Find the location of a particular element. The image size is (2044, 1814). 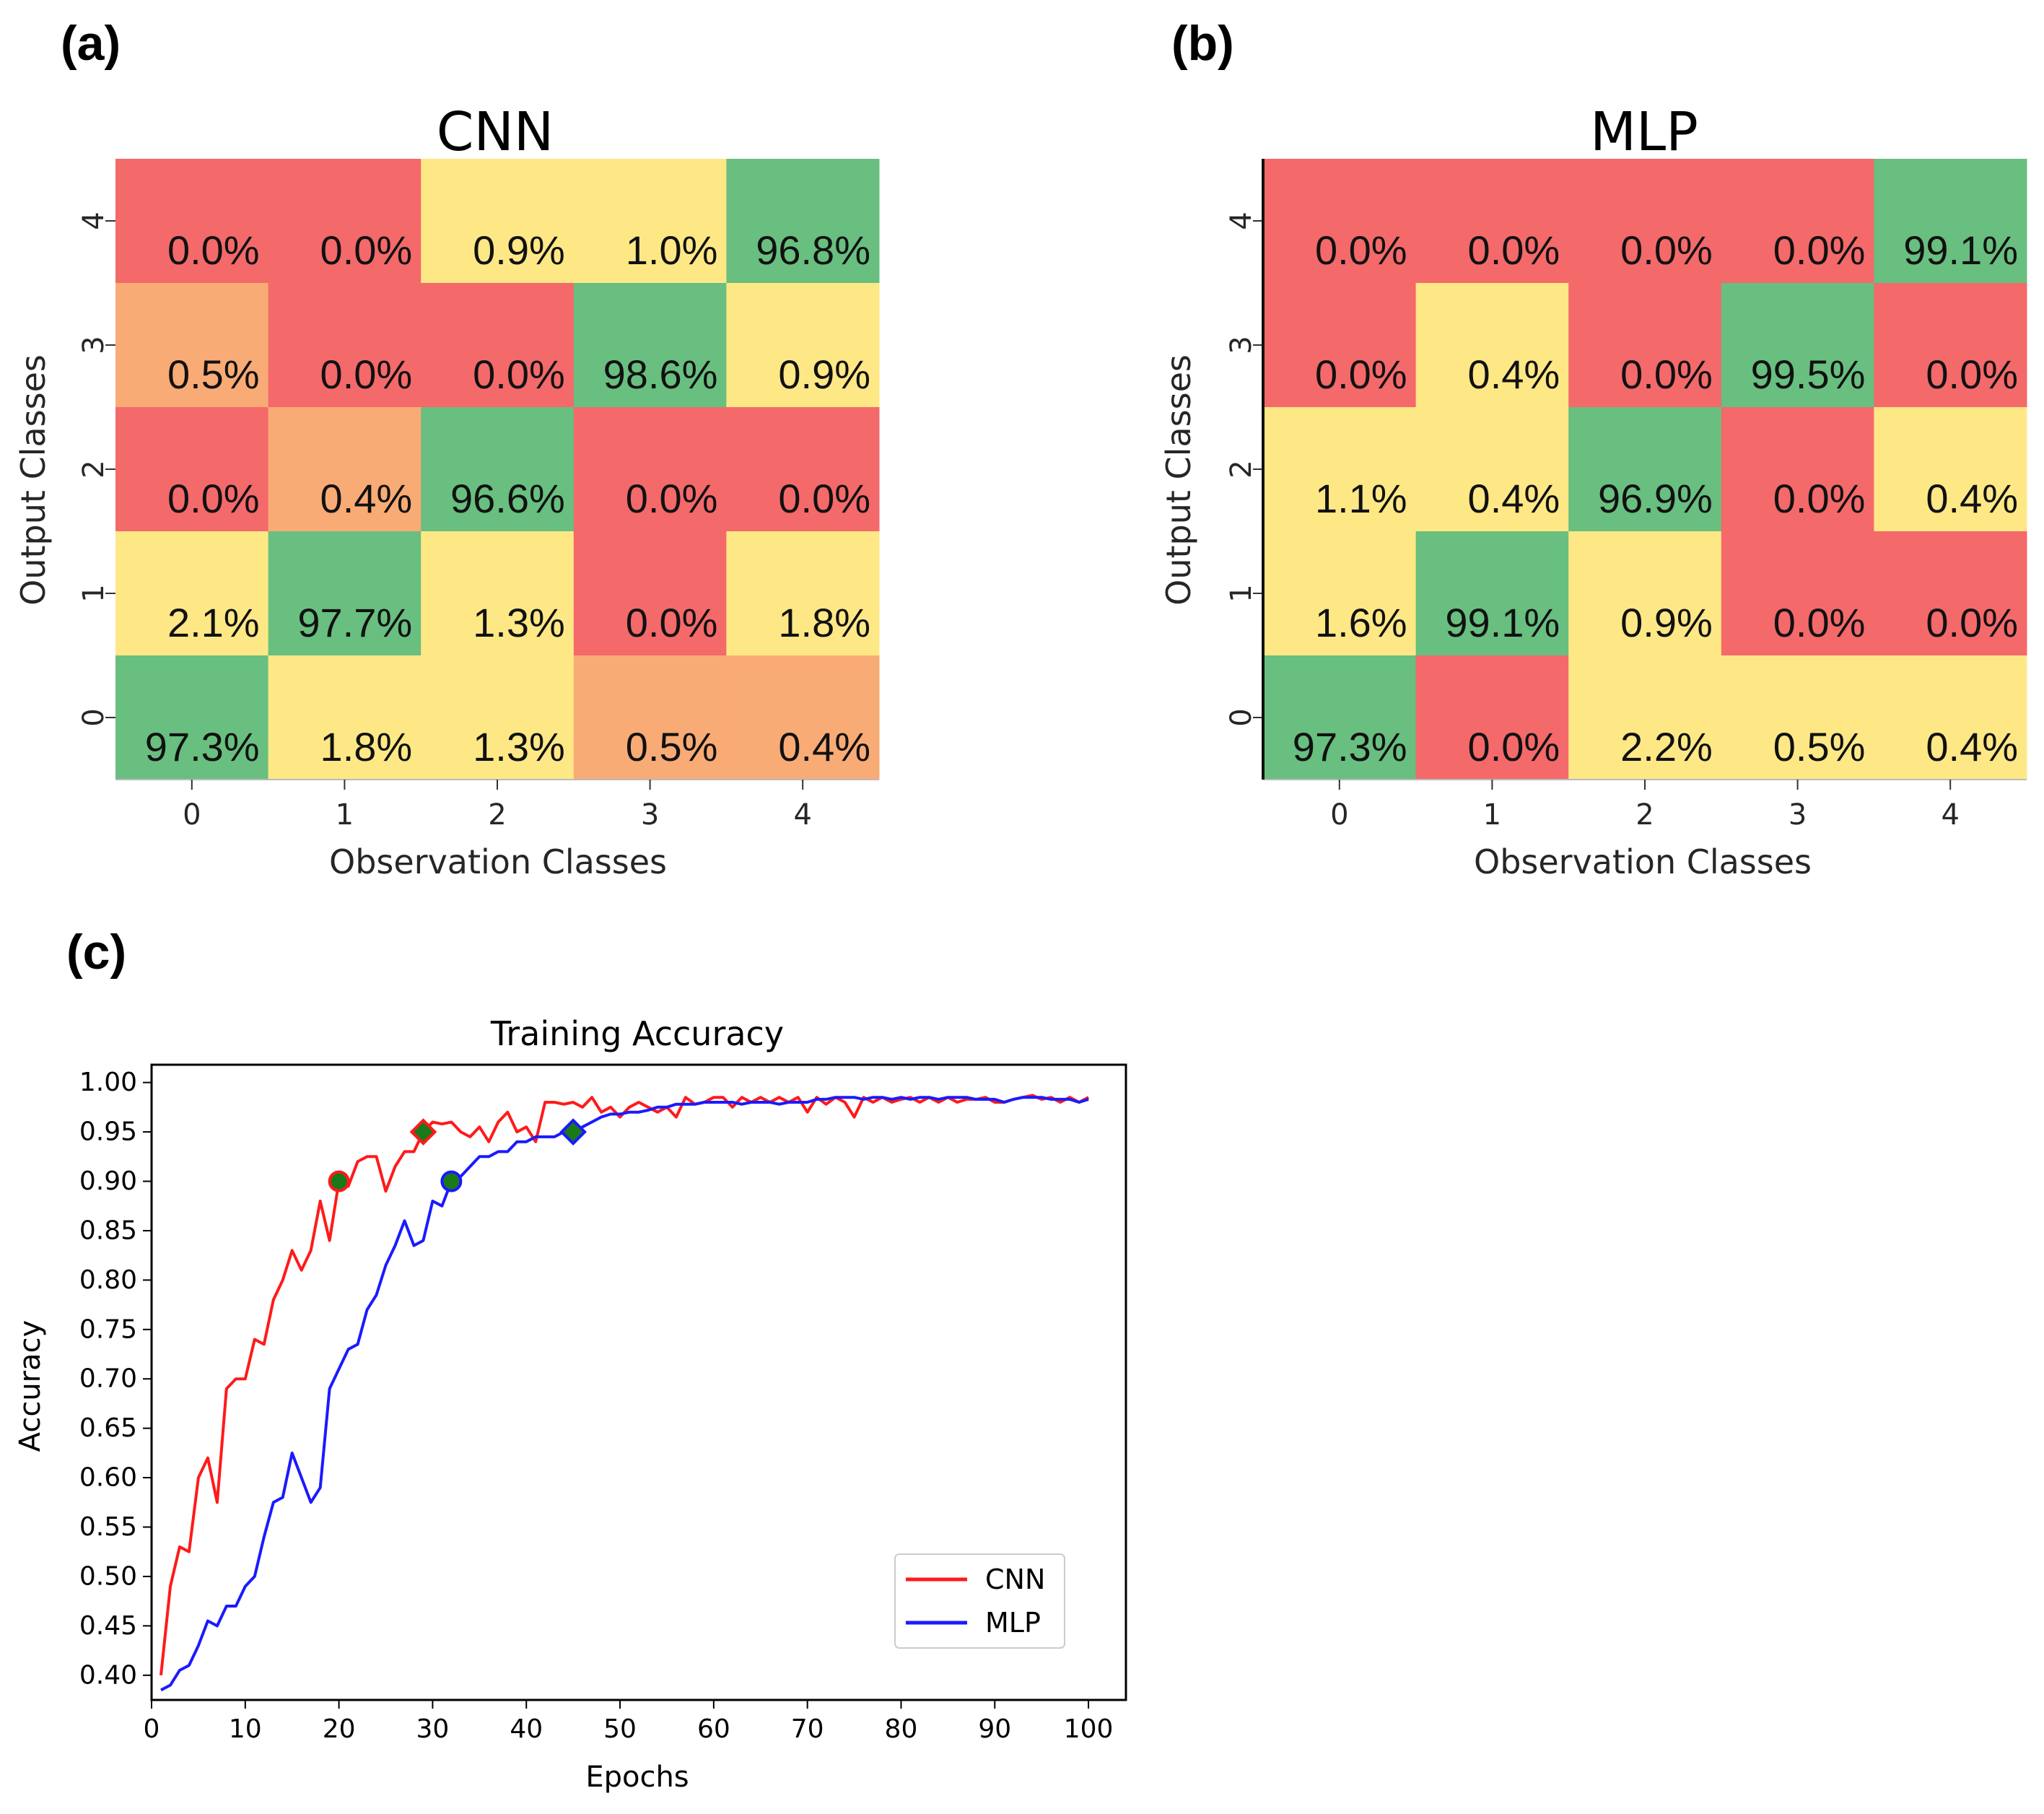

cnn-cell-r4-c3 is located at coordinates (650, 222).